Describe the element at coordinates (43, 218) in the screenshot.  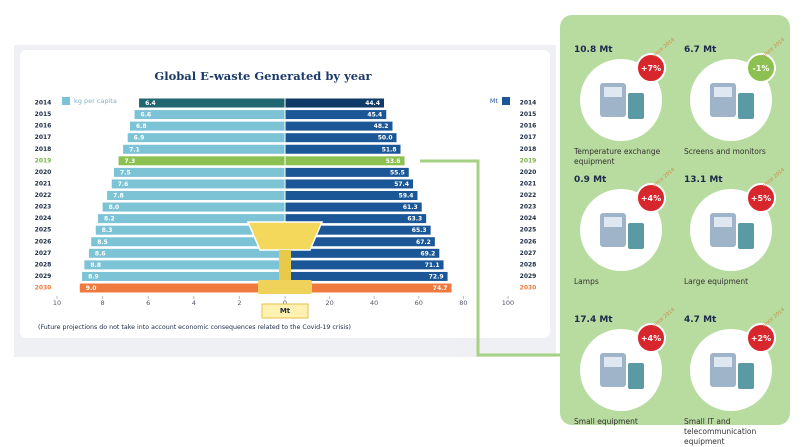
I see `year-label: 2024` at that location.